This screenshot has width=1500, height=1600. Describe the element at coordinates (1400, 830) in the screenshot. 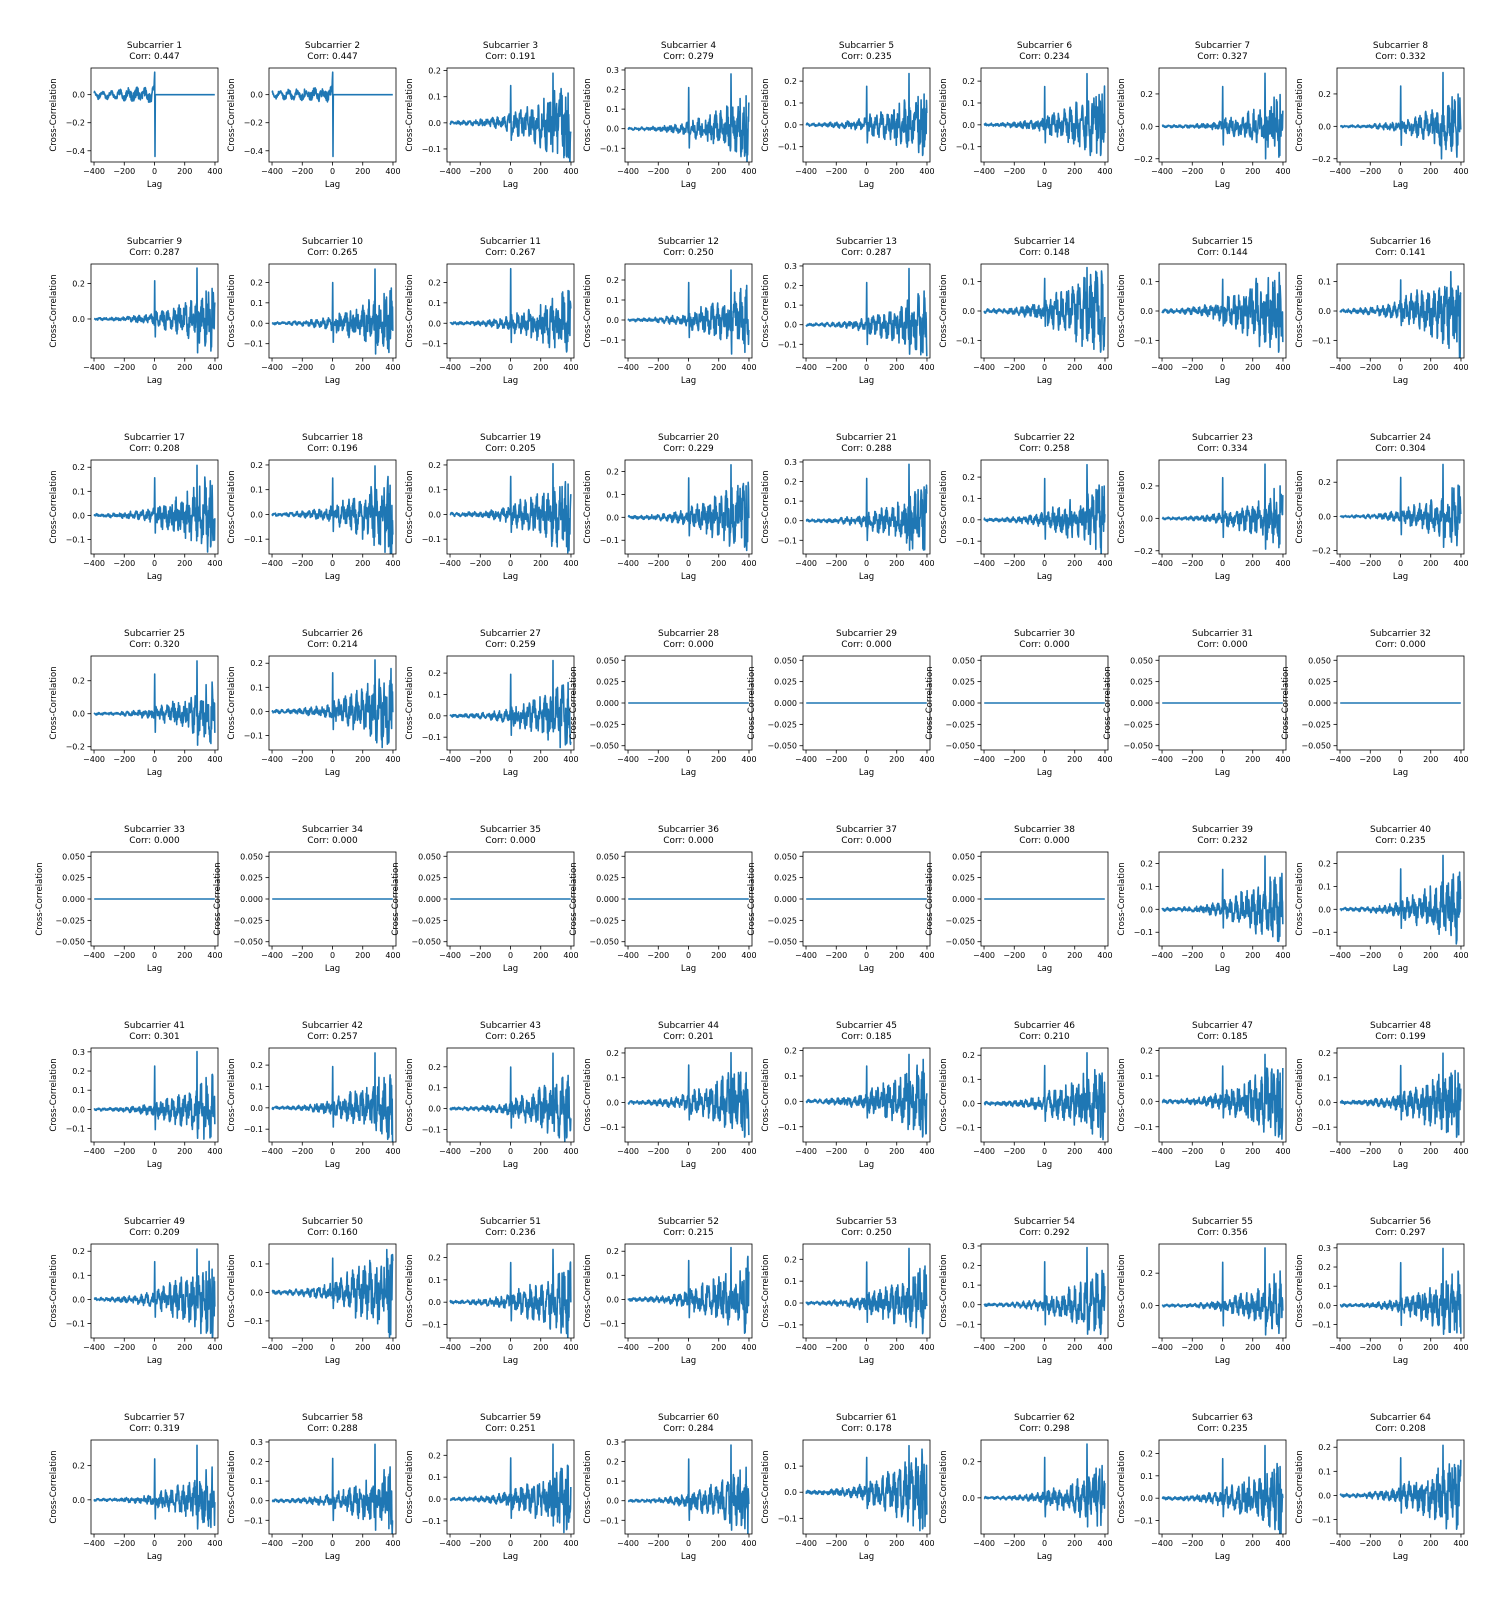

I see `subplot-title: Subcarrier 40` at that location.